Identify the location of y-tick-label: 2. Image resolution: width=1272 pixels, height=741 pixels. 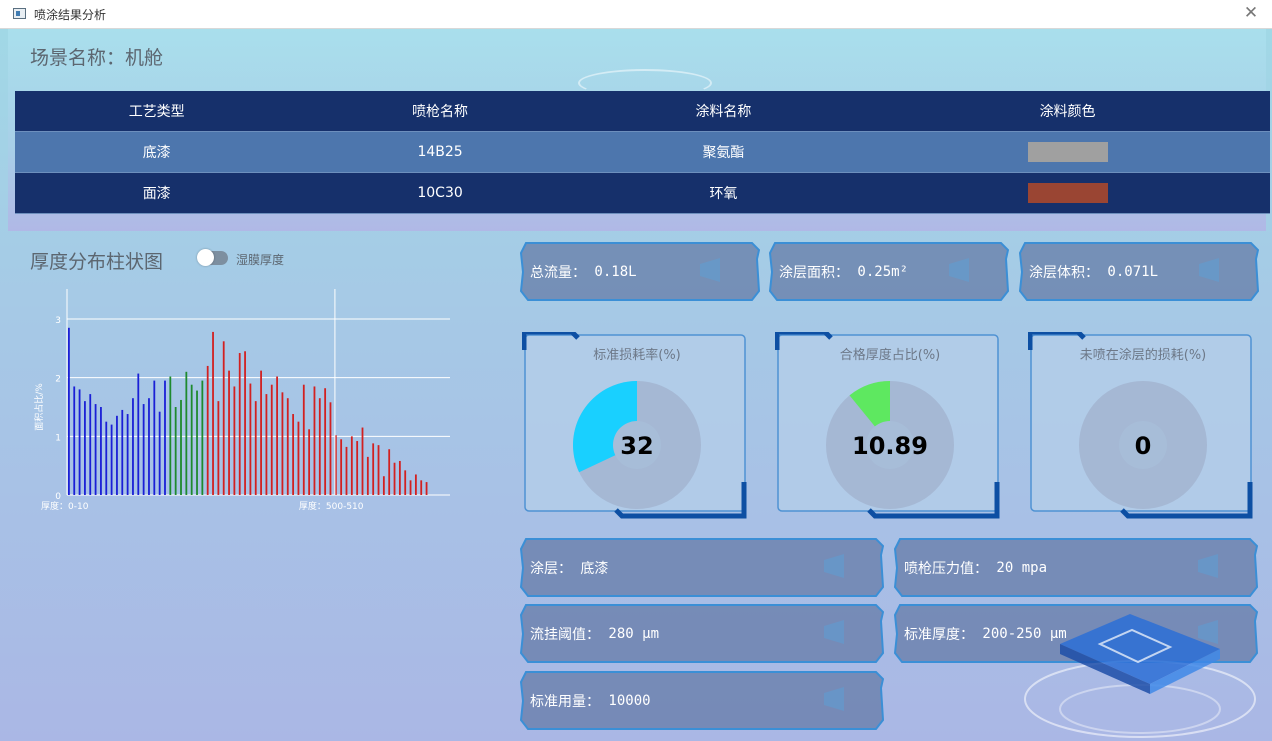
(58, 380).